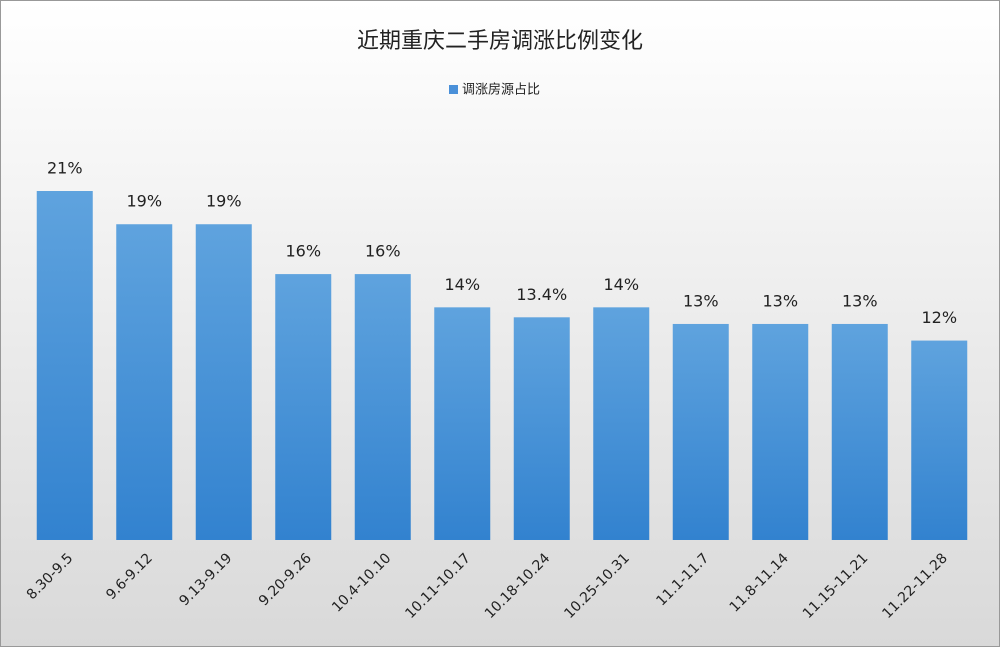 The image size is (1000, 651). What do you see at coordinates (453, 89) in the screenshot?
I see `legend-swatch` at bounding box center [453, 89].